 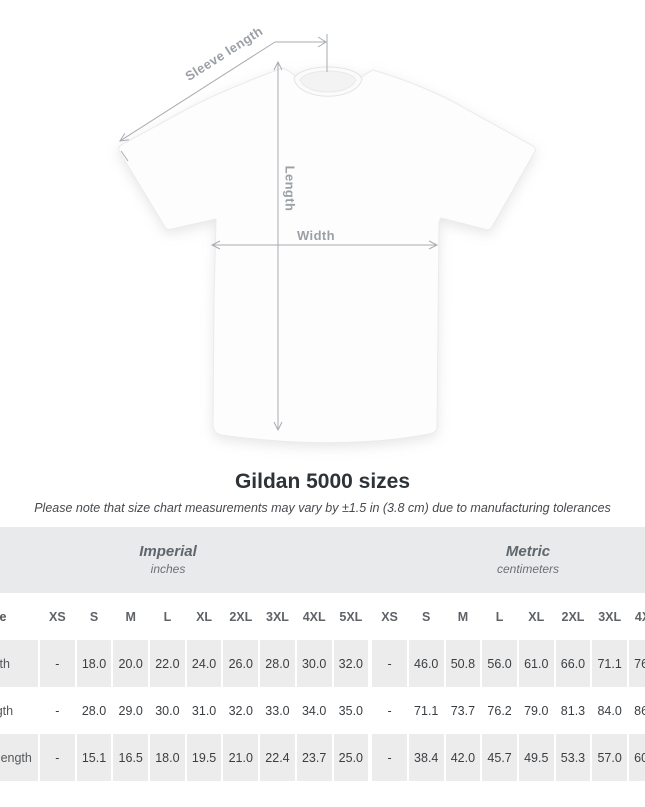 What do you see at coordinates (637, 710) in the screenshot?
I see `metric-value-cell: 86.4` at bounding box center [637, 710].